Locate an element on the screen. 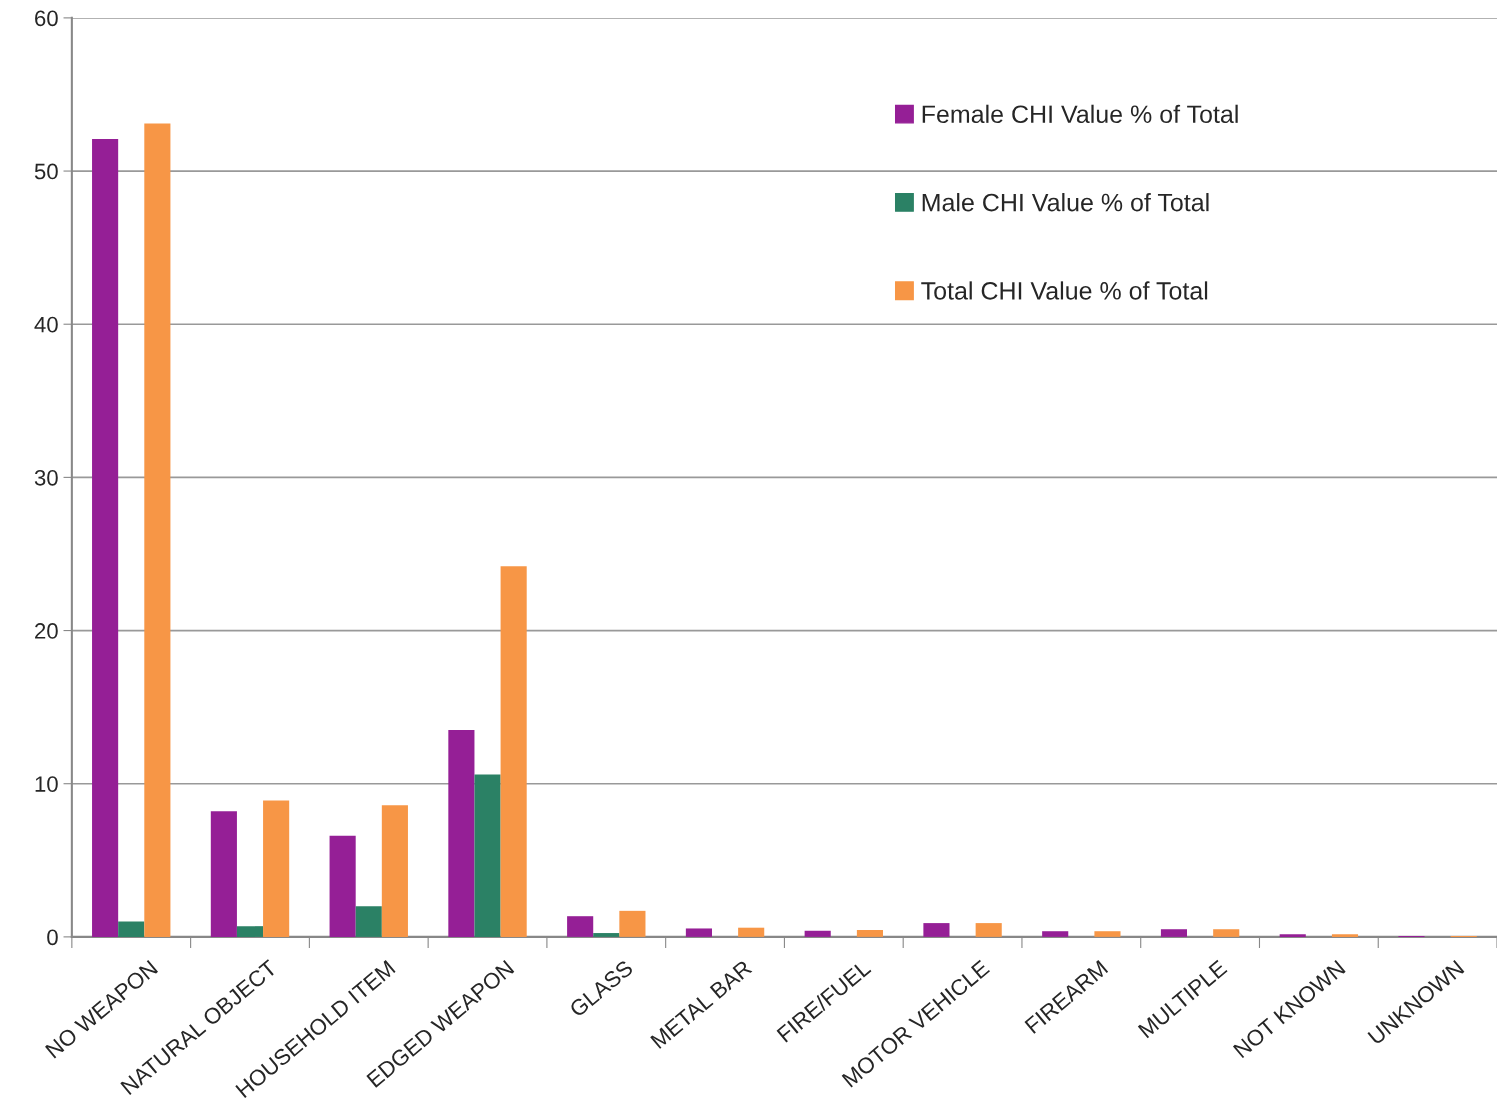 This screenshot has width=1497, height=1118. y-tick-label: 50 is located at coordinates (46, 171).